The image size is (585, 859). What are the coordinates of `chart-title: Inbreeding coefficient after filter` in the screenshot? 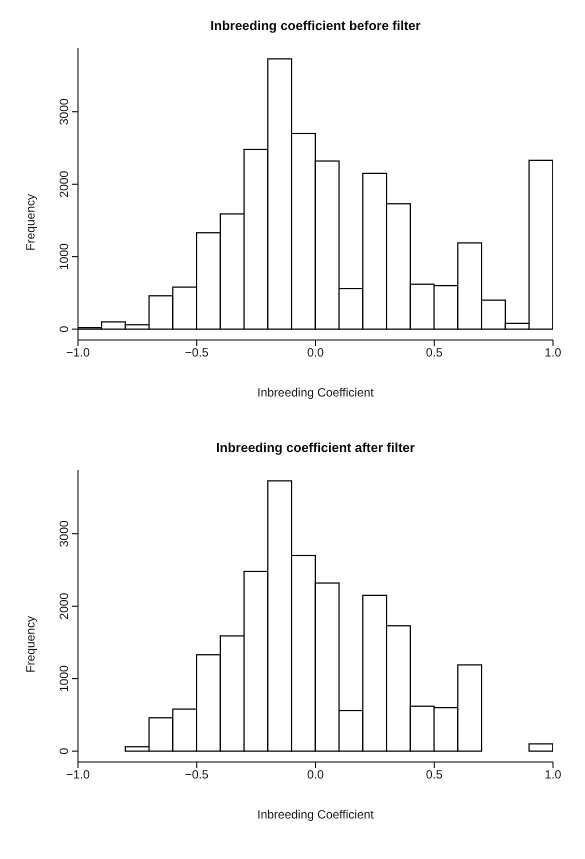 It's located at (315, 447).